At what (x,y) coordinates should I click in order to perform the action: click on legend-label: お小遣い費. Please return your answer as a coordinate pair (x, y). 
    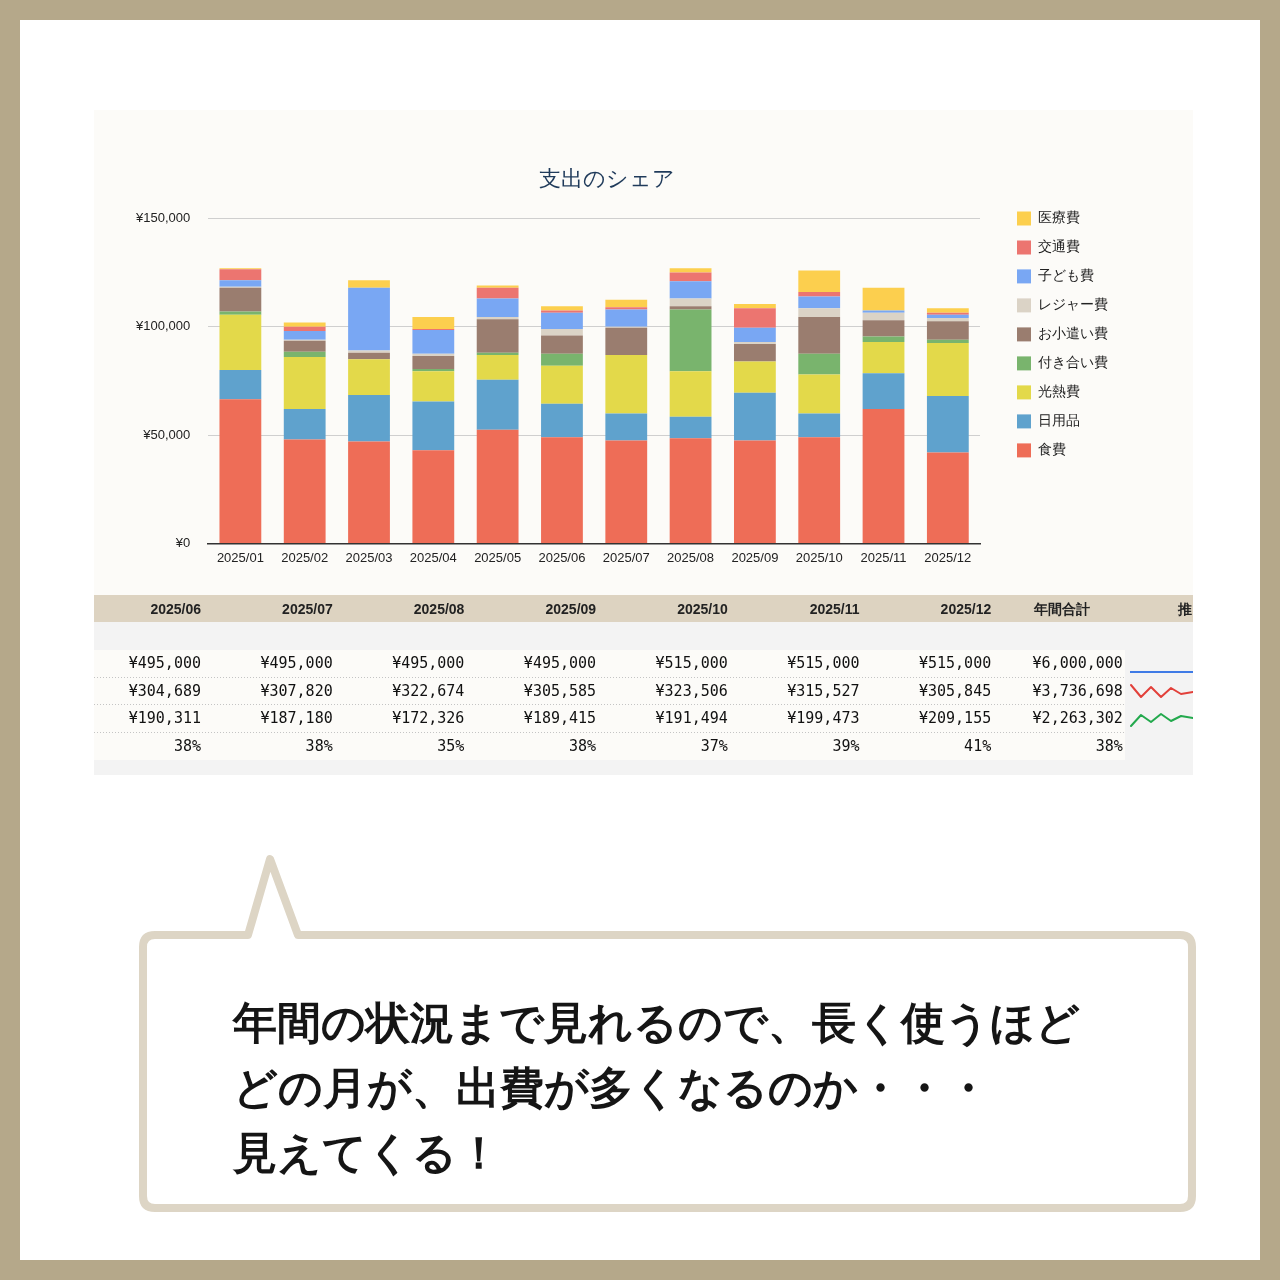
    Looking at the image, I should click on (1073, 333).